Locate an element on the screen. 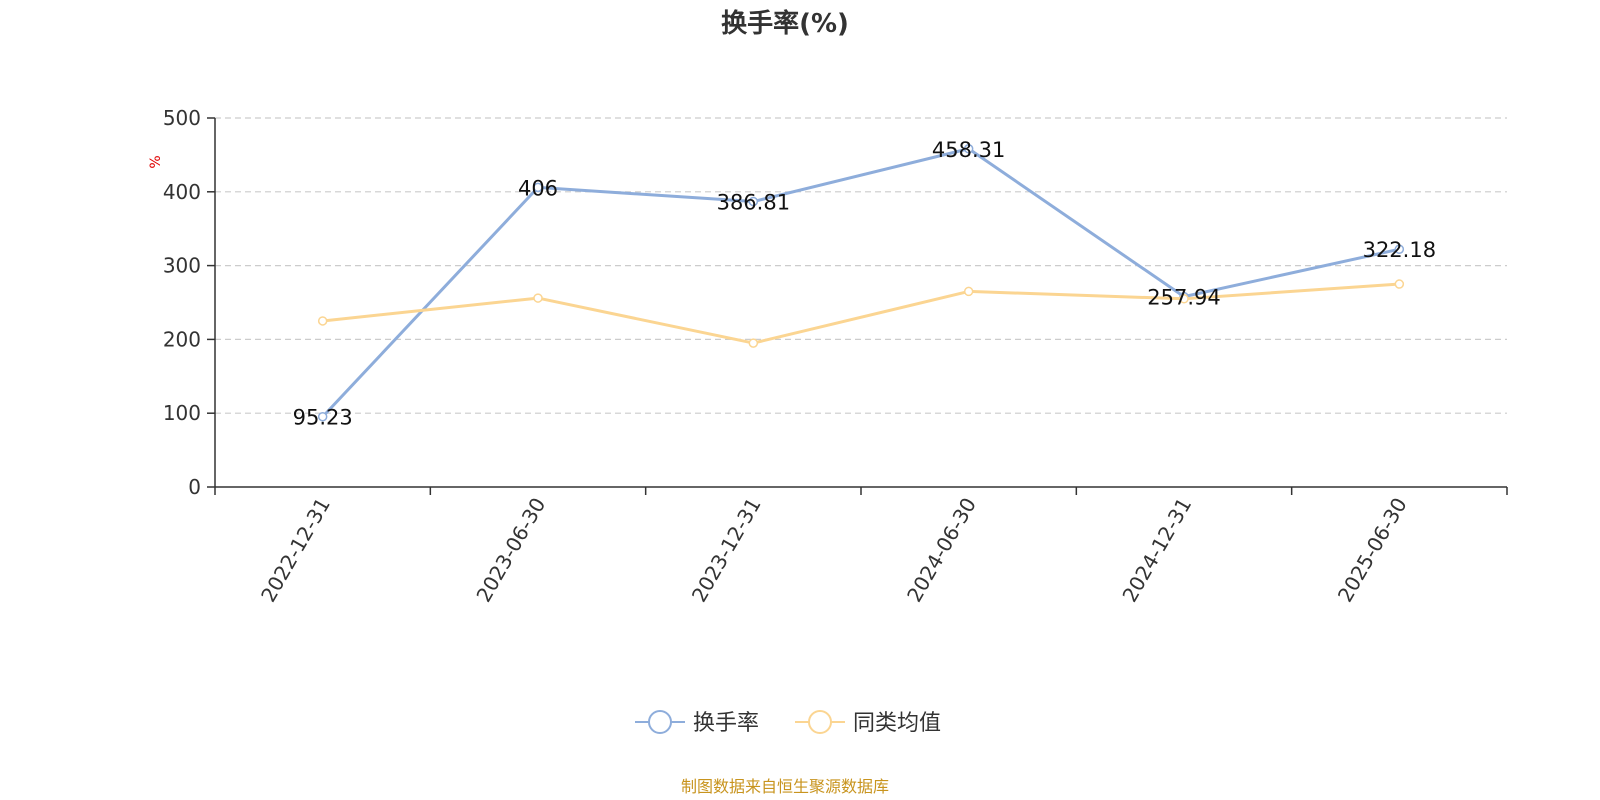 The width and height of the screenshot is (1600, 800). chart-title: 换手率(%) is located at coordinates (785, 23).